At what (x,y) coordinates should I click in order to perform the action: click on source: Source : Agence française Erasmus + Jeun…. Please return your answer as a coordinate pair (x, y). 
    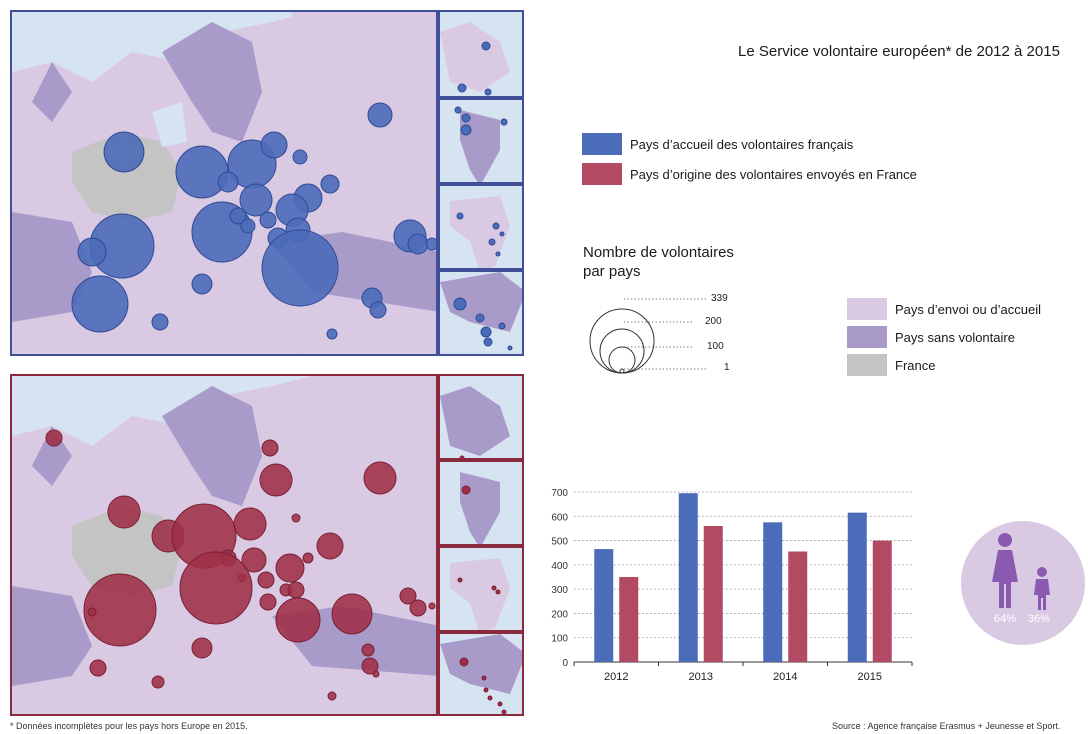
    Looking at the image, I should click on (946, 726).